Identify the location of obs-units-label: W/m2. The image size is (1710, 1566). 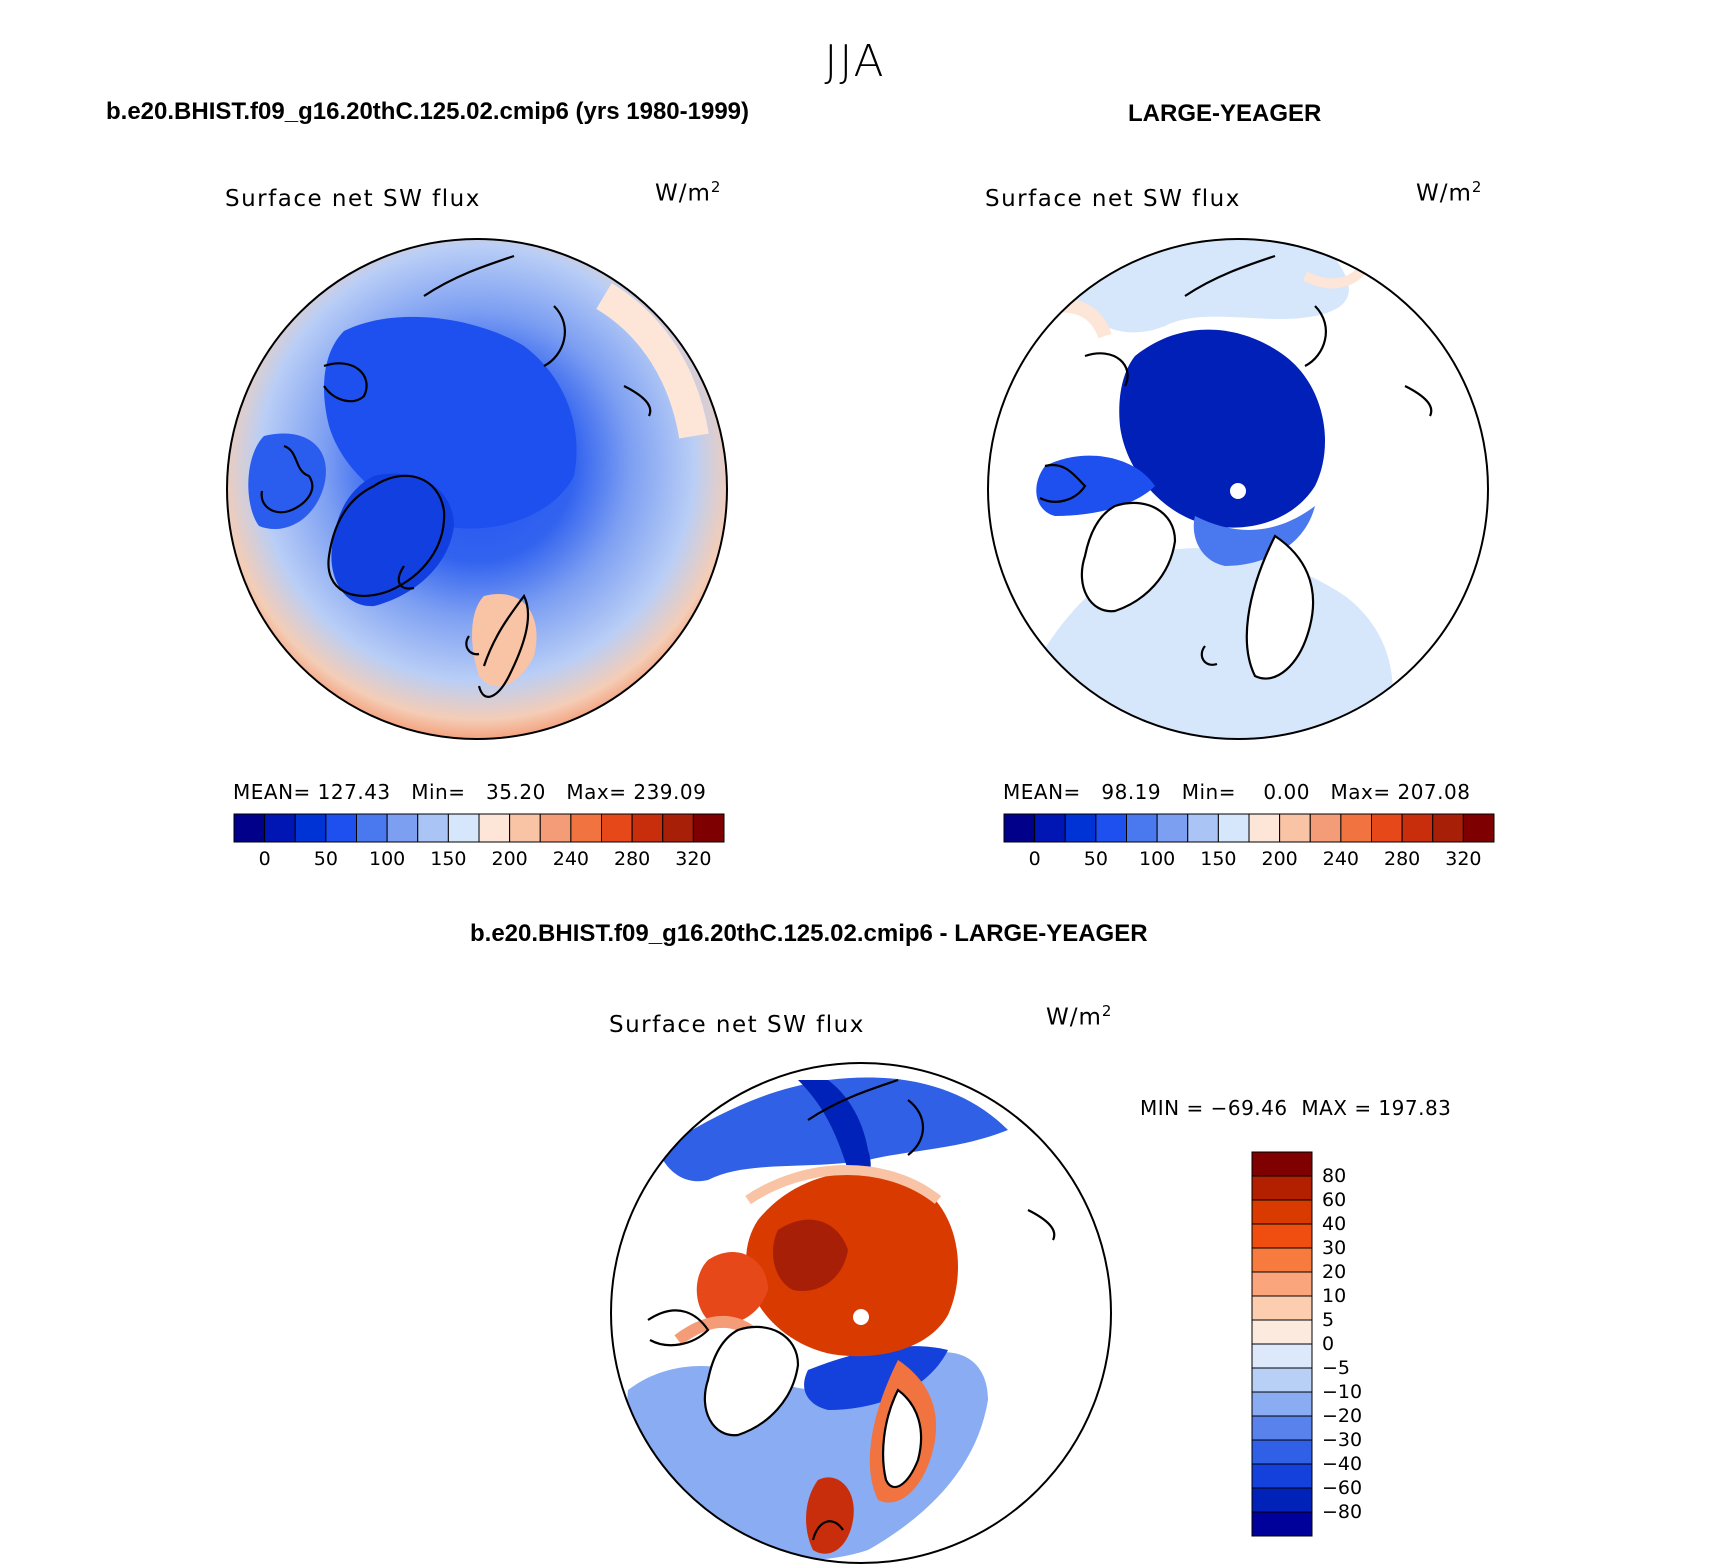
(1449, 192).